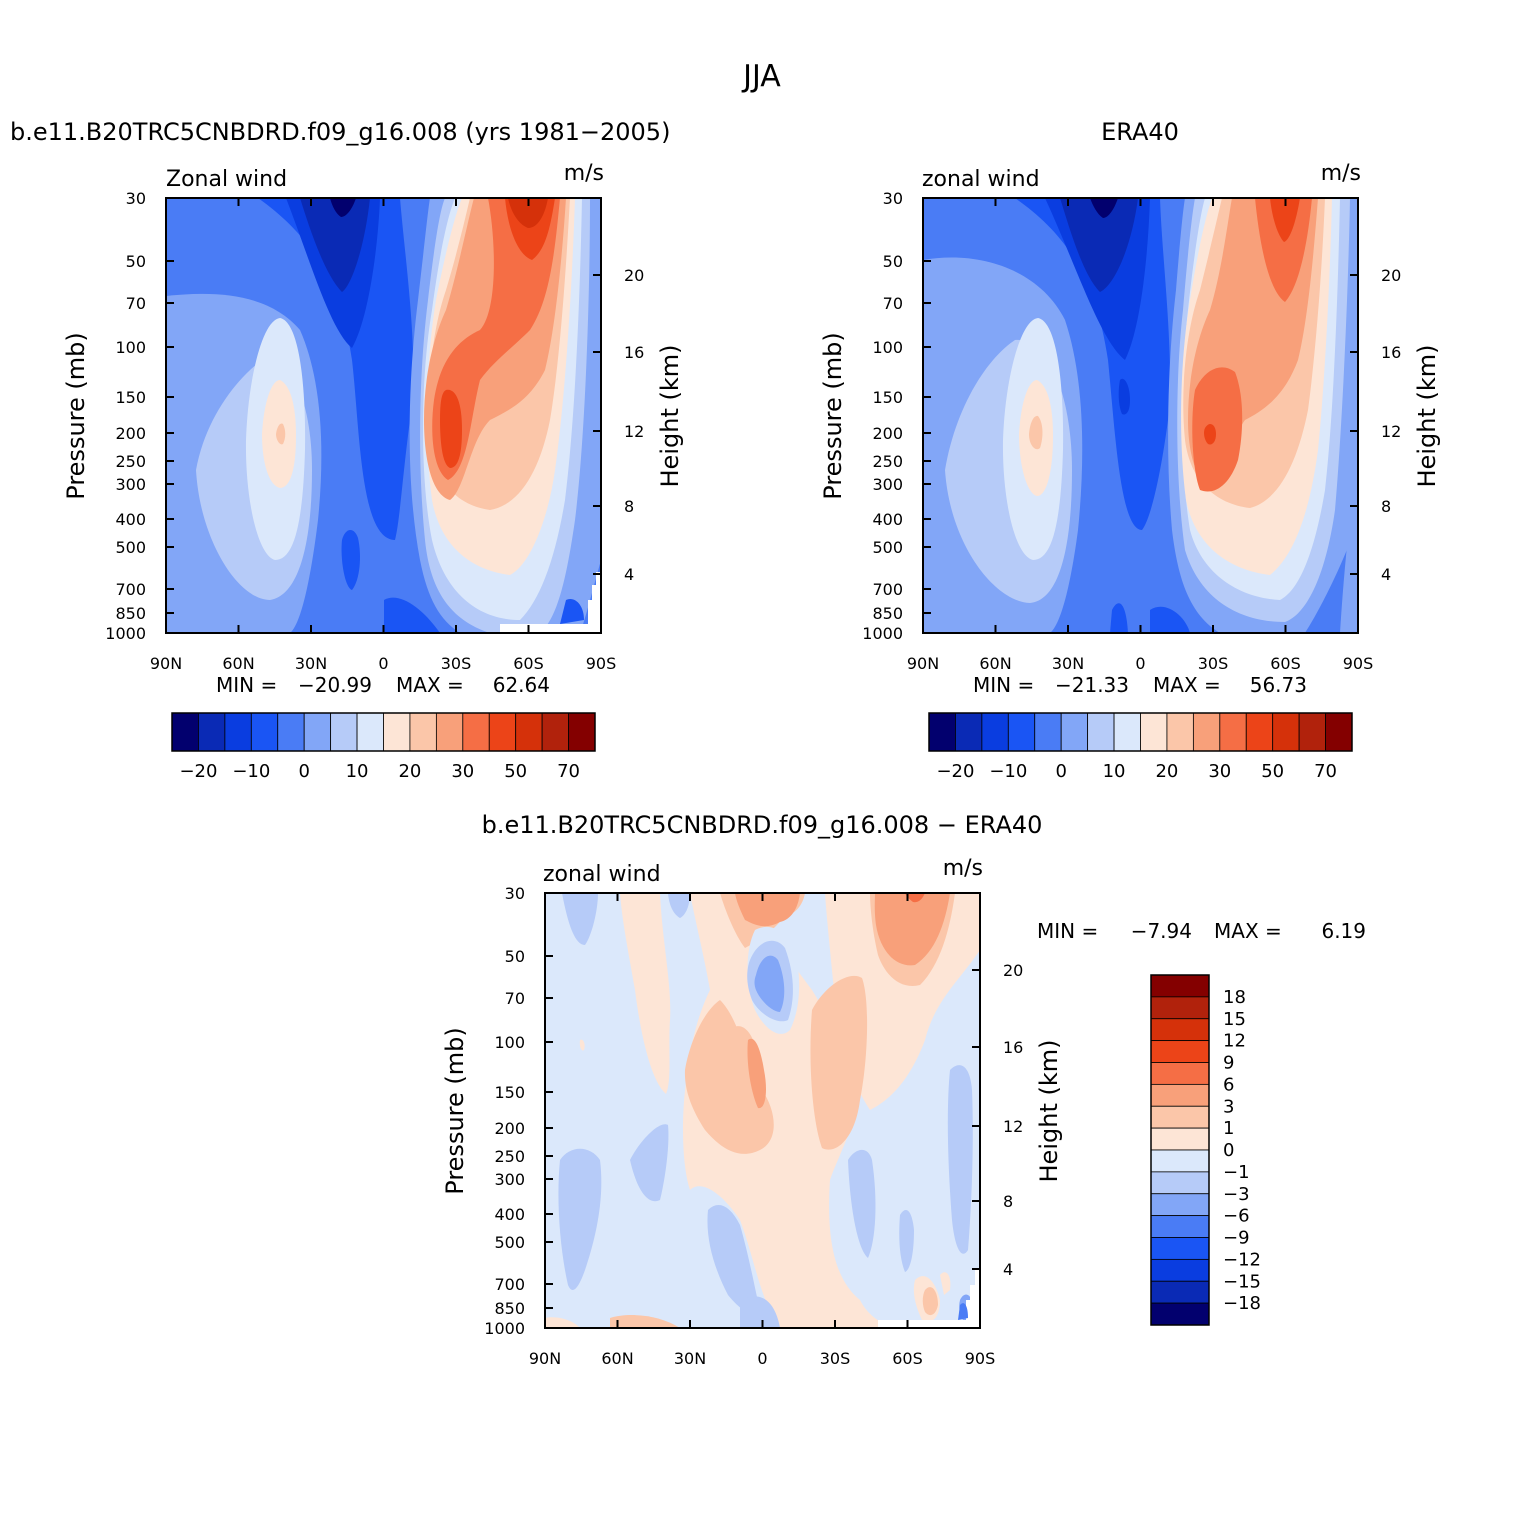 This screenshot has height=1525, width=1525. I want to click on y-tick-label: 100, so click(887, 347).